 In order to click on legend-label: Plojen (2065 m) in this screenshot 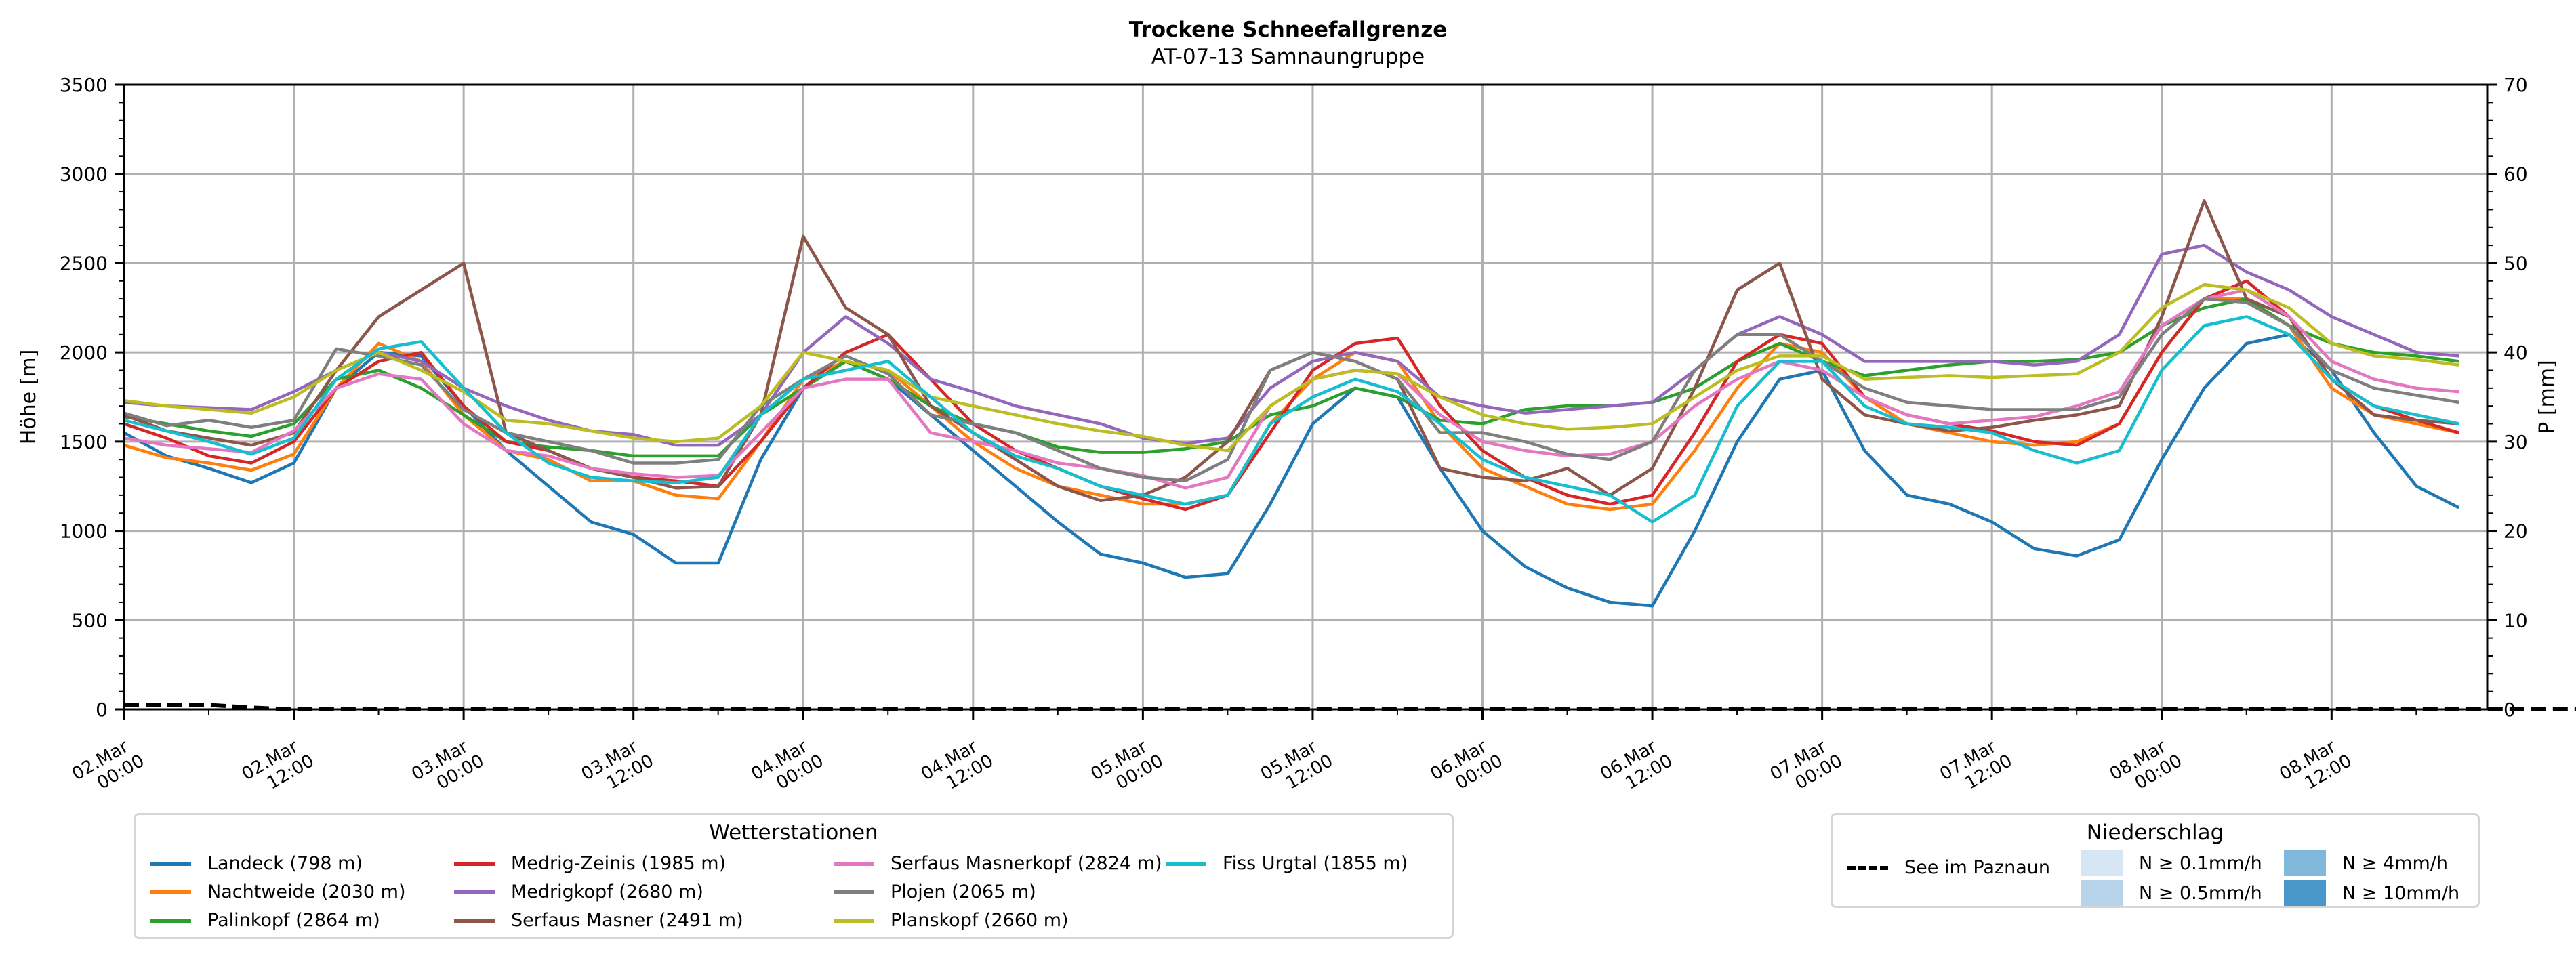, I will do `click(964, 891)`.